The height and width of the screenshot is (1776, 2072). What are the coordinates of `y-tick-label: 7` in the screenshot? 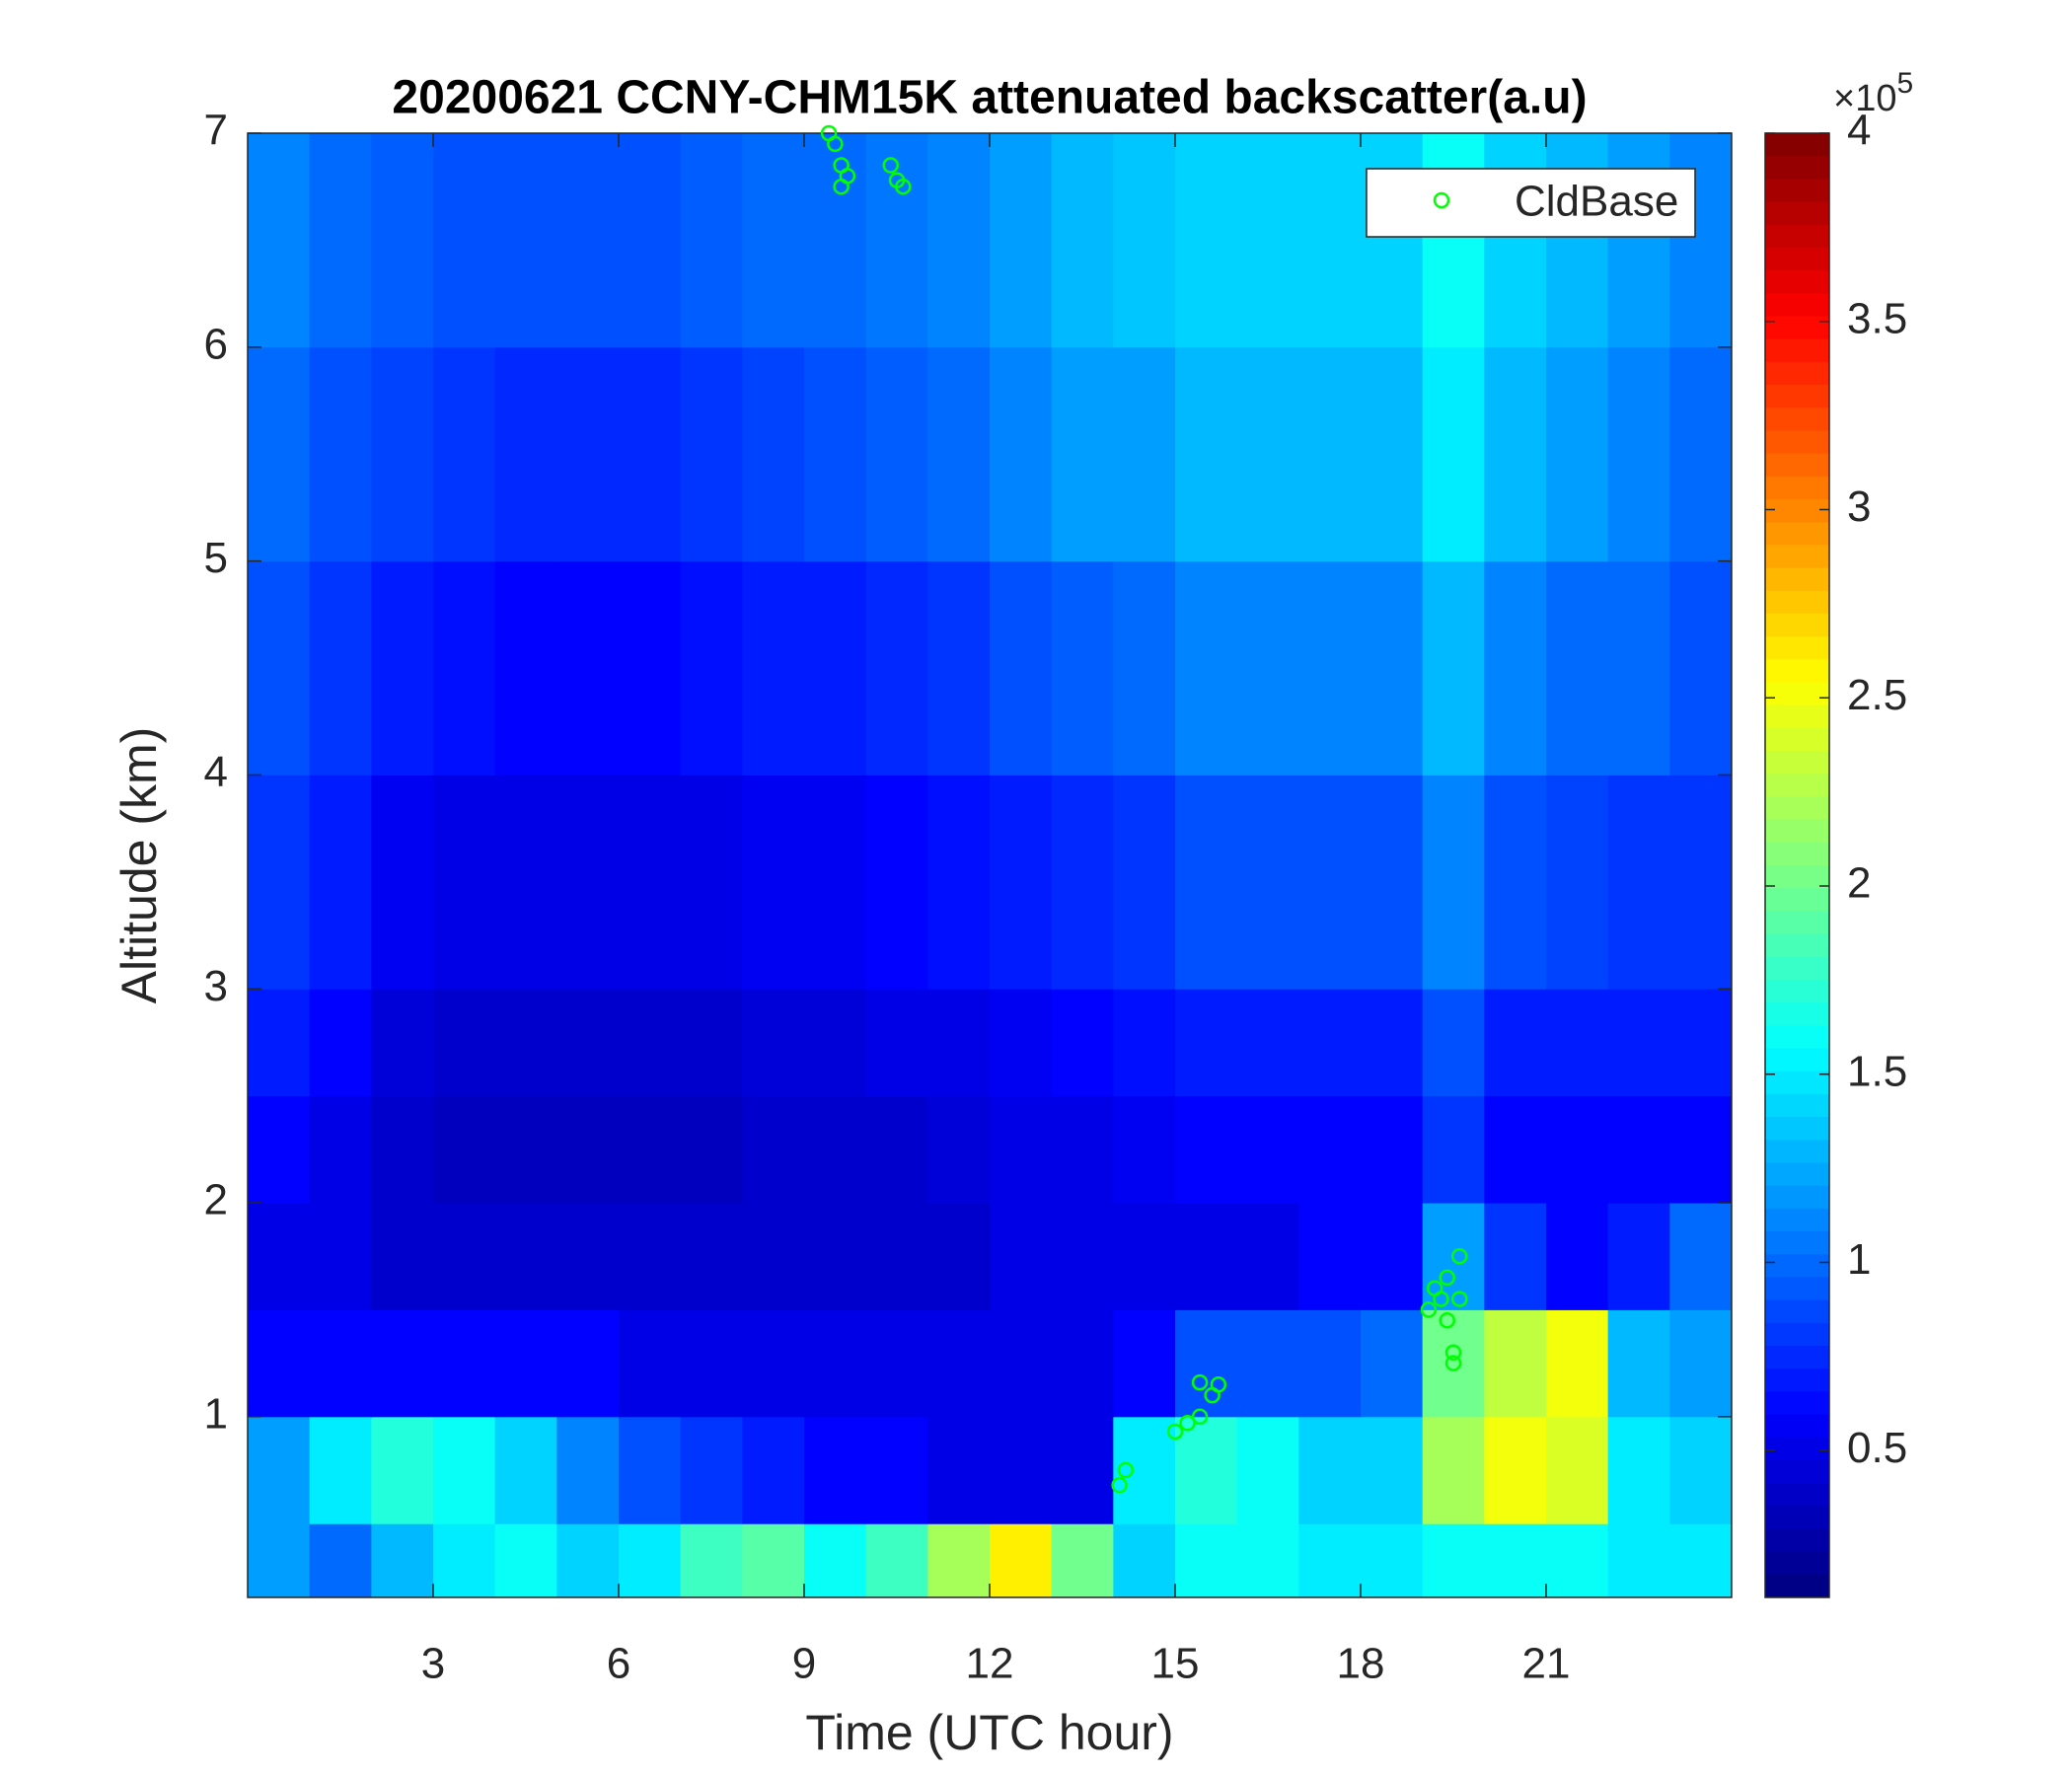 It's located at (216, 131).